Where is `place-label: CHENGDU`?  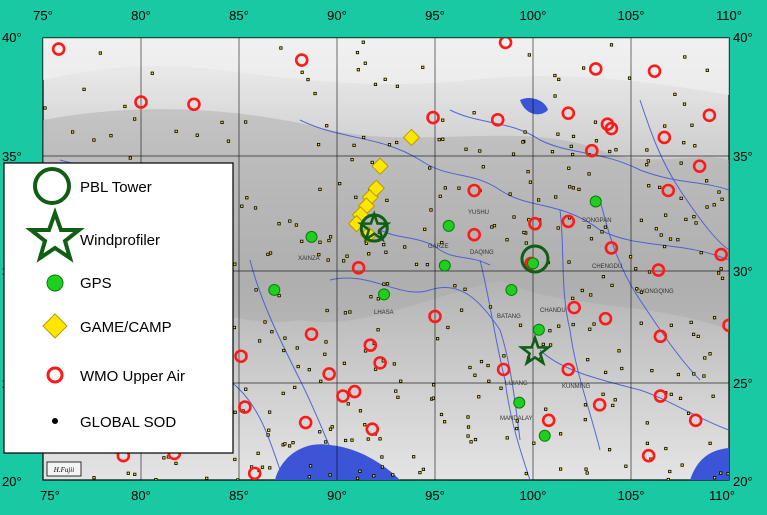 place-label: CHENGDU is located at coordinates (607, 267).